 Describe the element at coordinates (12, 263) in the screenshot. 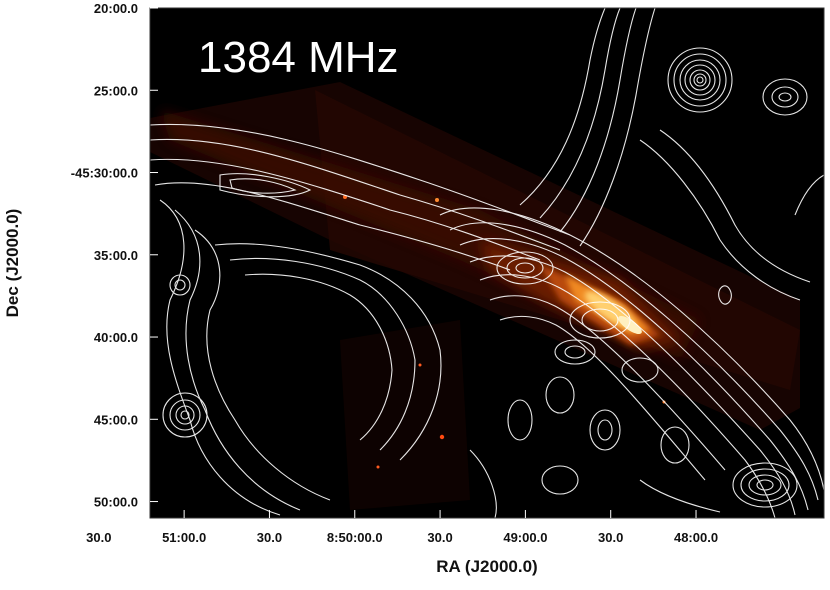

I see `y-axis-label: Dec (J2000.0)` at that location.